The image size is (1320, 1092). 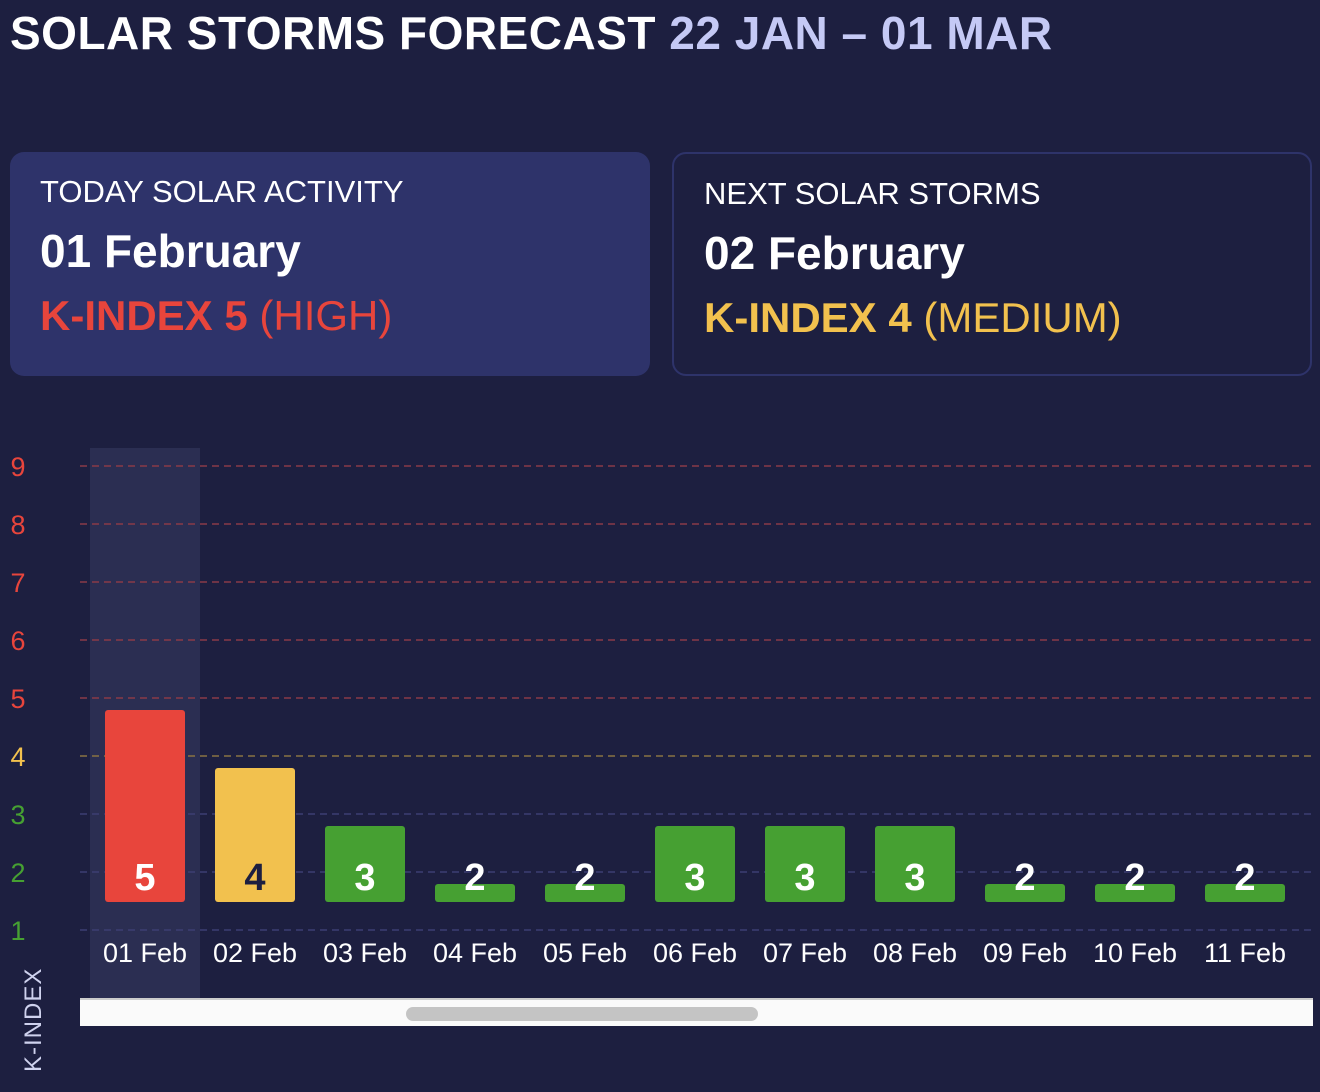 I want to click on horizontal-scrollbar, so click(x=696, y=1012).